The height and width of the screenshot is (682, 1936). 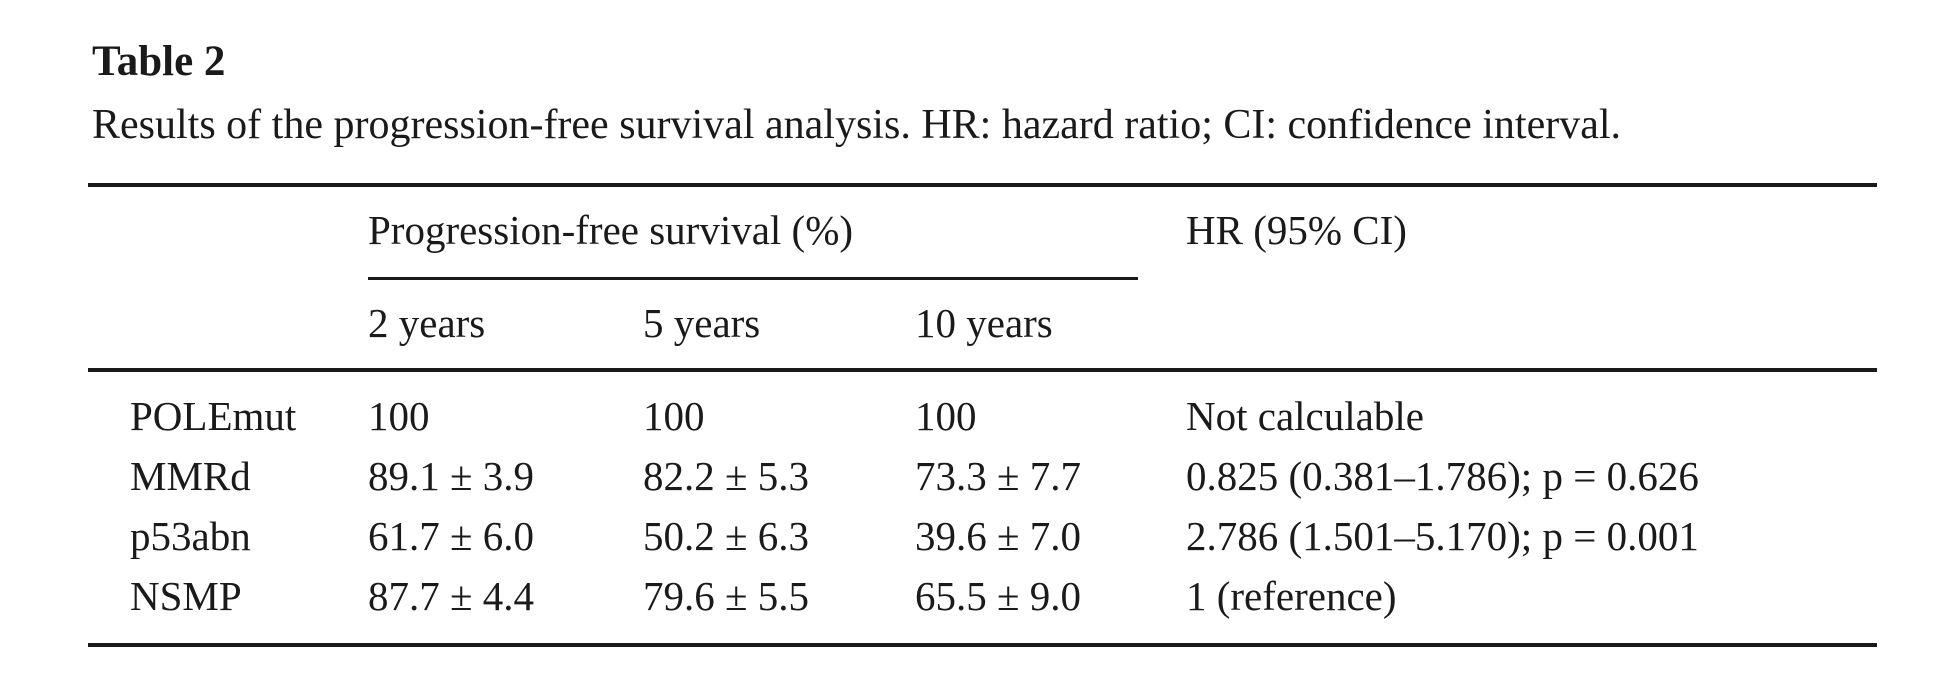 I want to click on table-mid-rule, so click(x=982, y=370).